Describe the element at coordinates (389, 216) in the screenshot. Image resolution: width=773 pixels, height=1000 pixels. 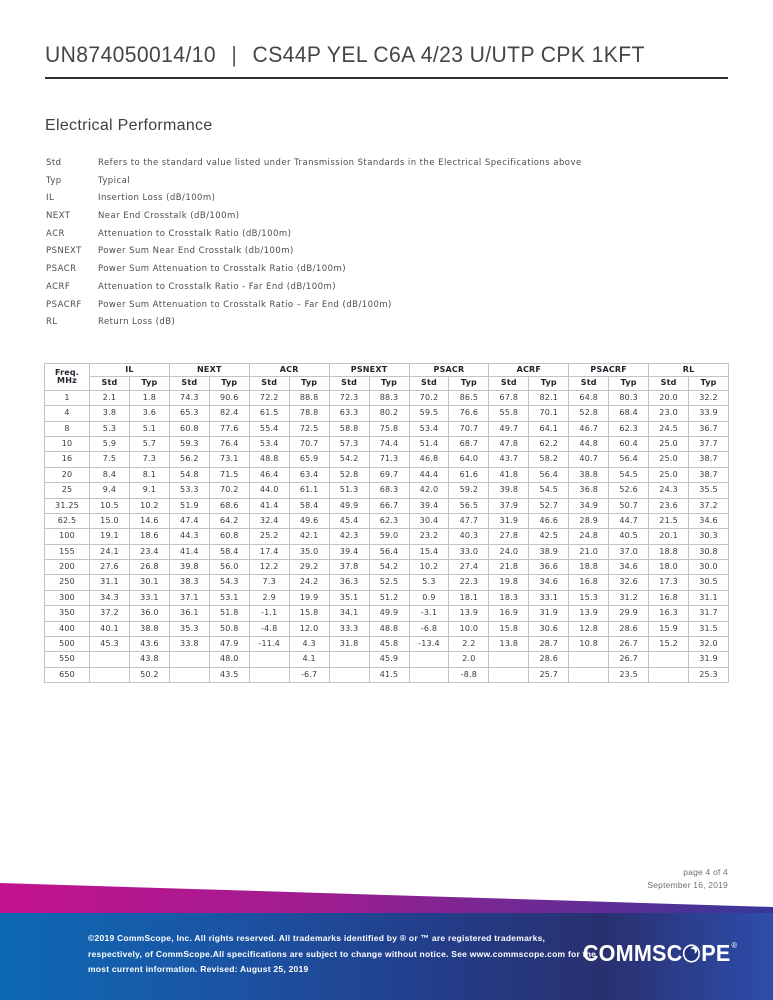
I see `definition-row: NEXT Near End Crosstalk (dB/100m)` at that location.